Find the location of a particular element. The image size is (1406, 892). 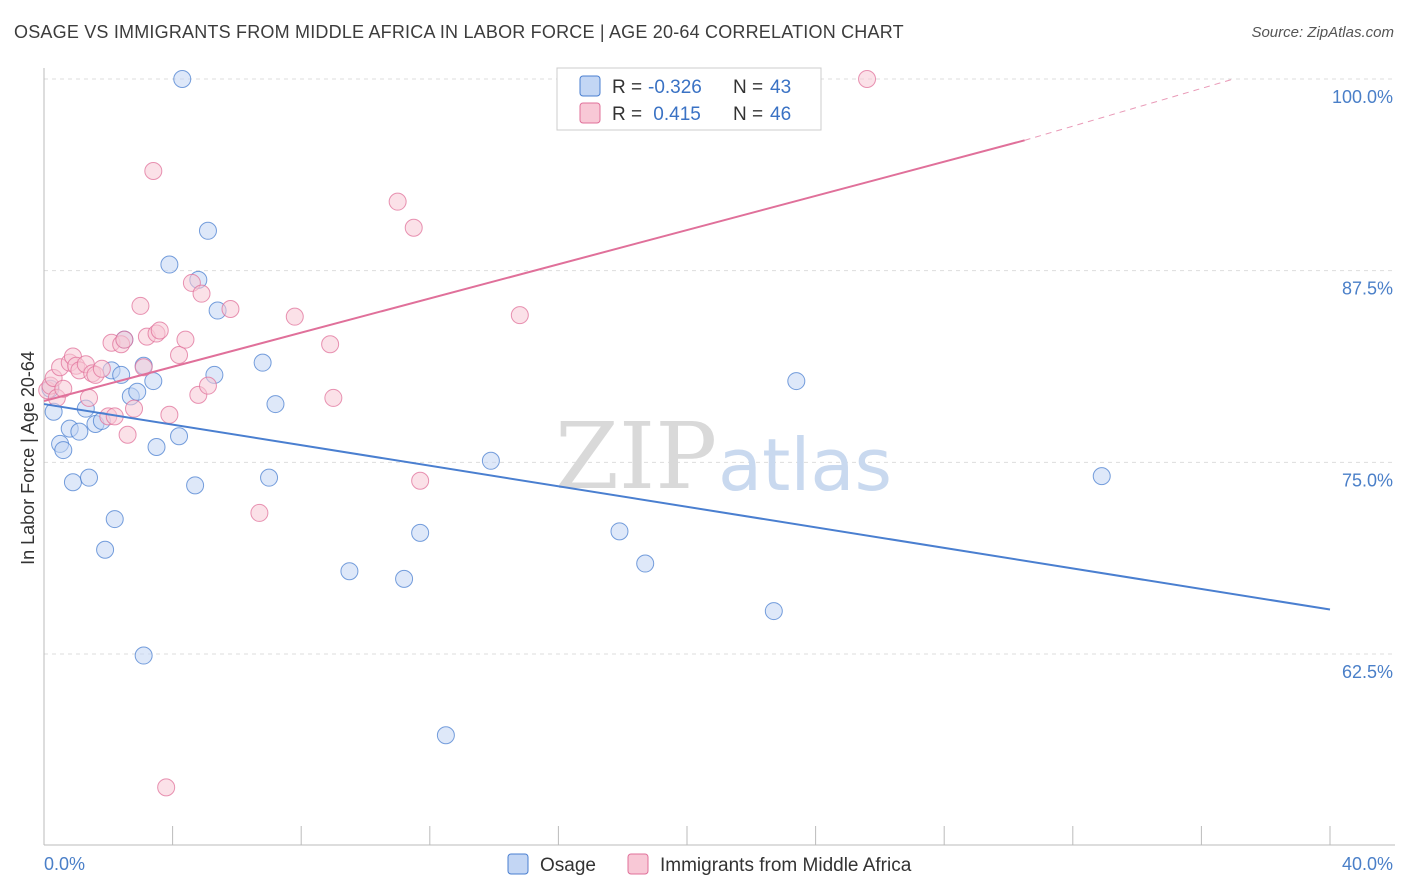

y-tick-label: 75.0% is located at coordinates (1367, 480).